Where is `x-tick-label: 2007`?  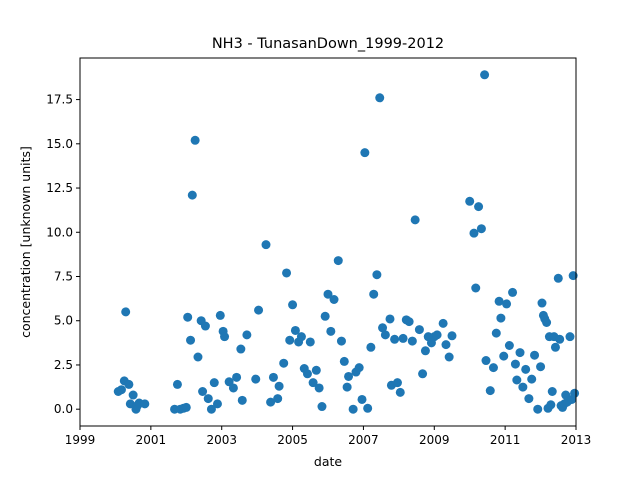
x-tick-label: 2007 is located at coordinates (363, 440).